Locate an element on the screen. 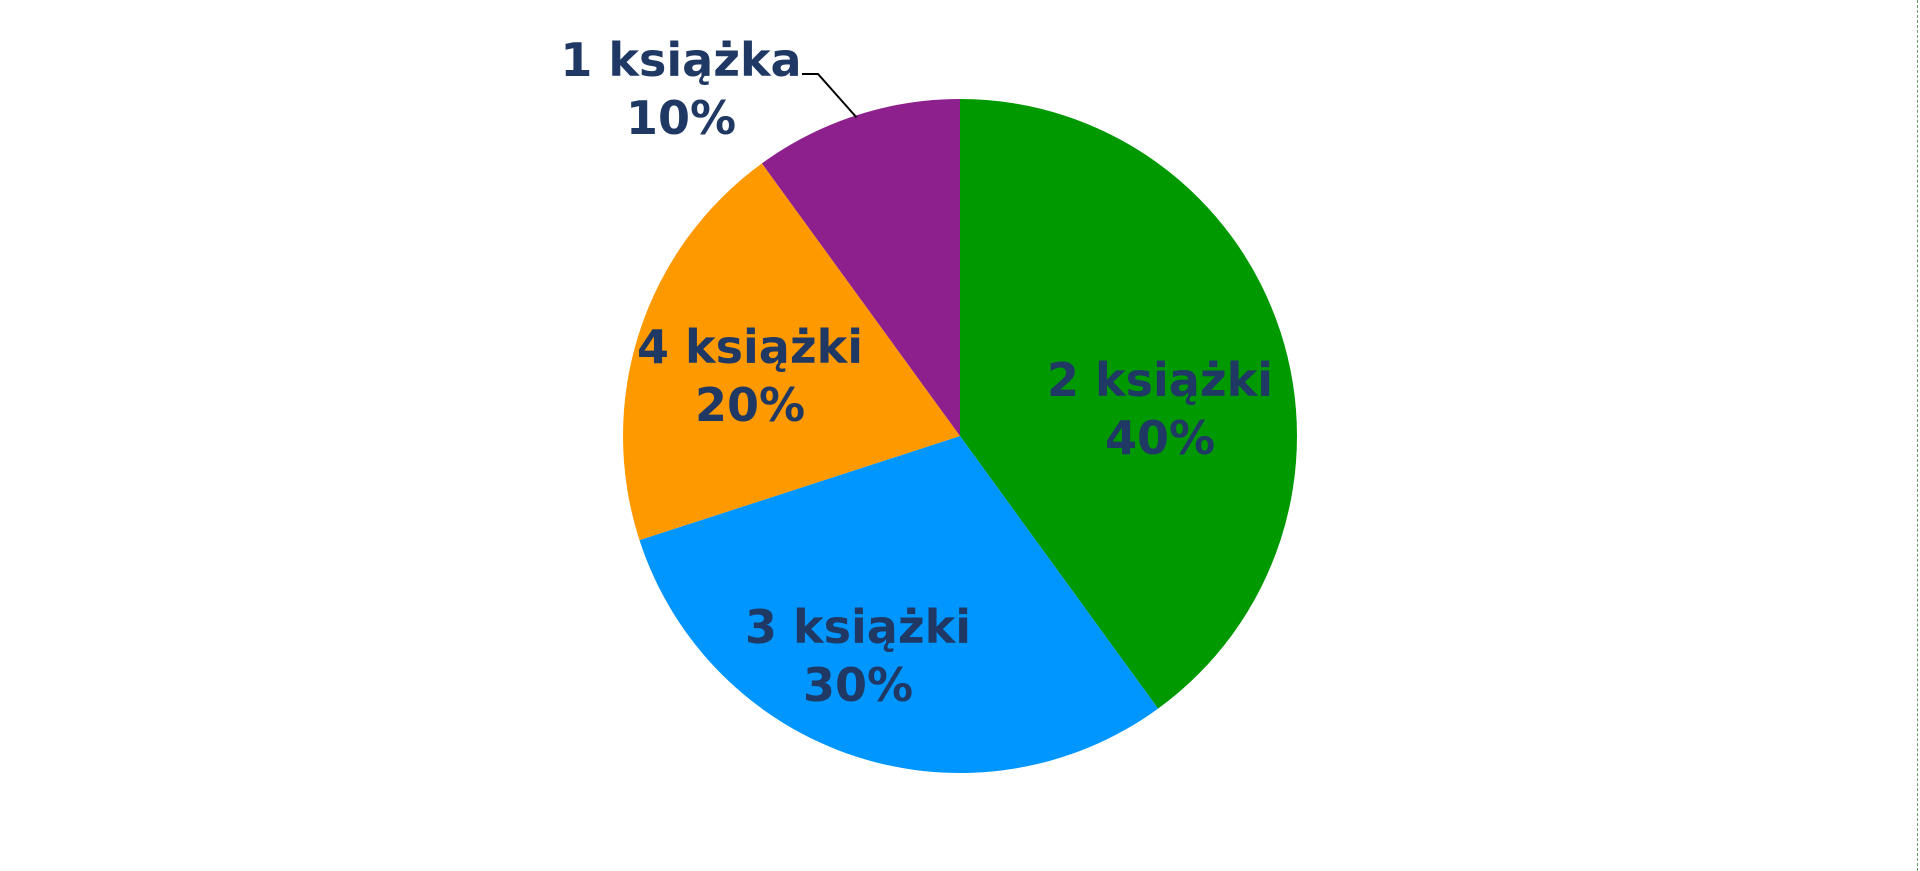  slice-label-value: 10% is located at coordinates (681, 118).